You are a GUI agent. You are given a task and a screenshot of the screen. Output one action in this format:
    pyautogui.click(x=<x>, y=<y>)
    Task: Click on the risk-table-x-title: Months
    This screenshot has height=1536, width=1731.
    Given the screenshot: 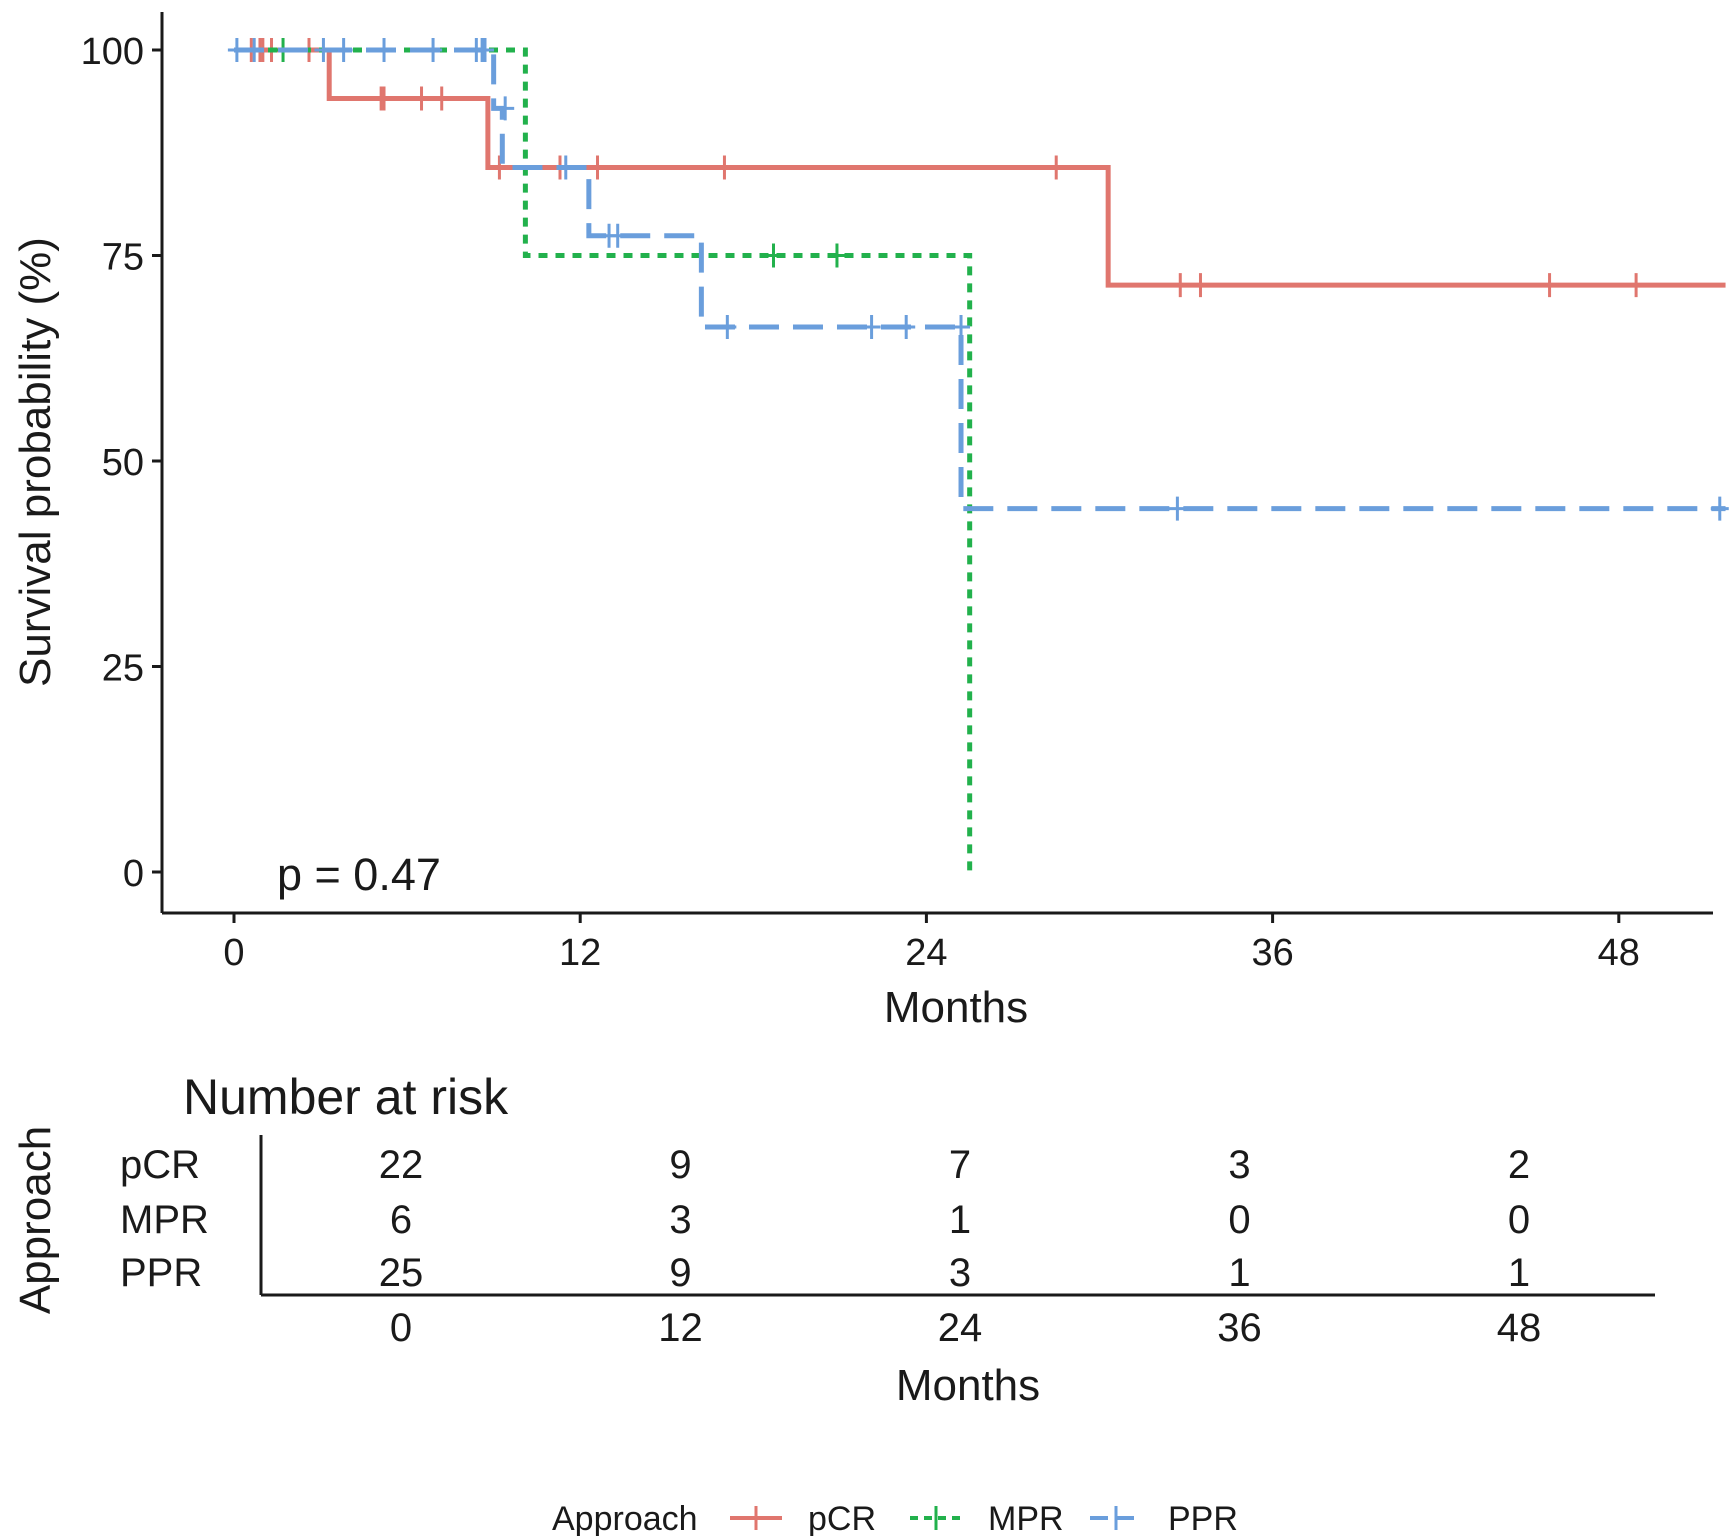 What is the action you would take?
    pyautogui.click(x=968, y=1385)
    